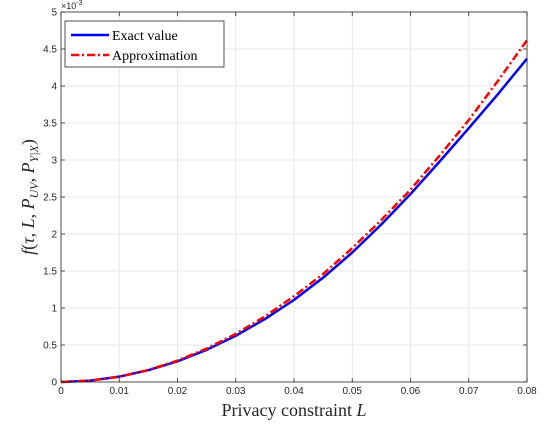 The height and width of the screenshot is (428, 546). I want to click on legend-label-exact: Exact value, so click(145, 36).